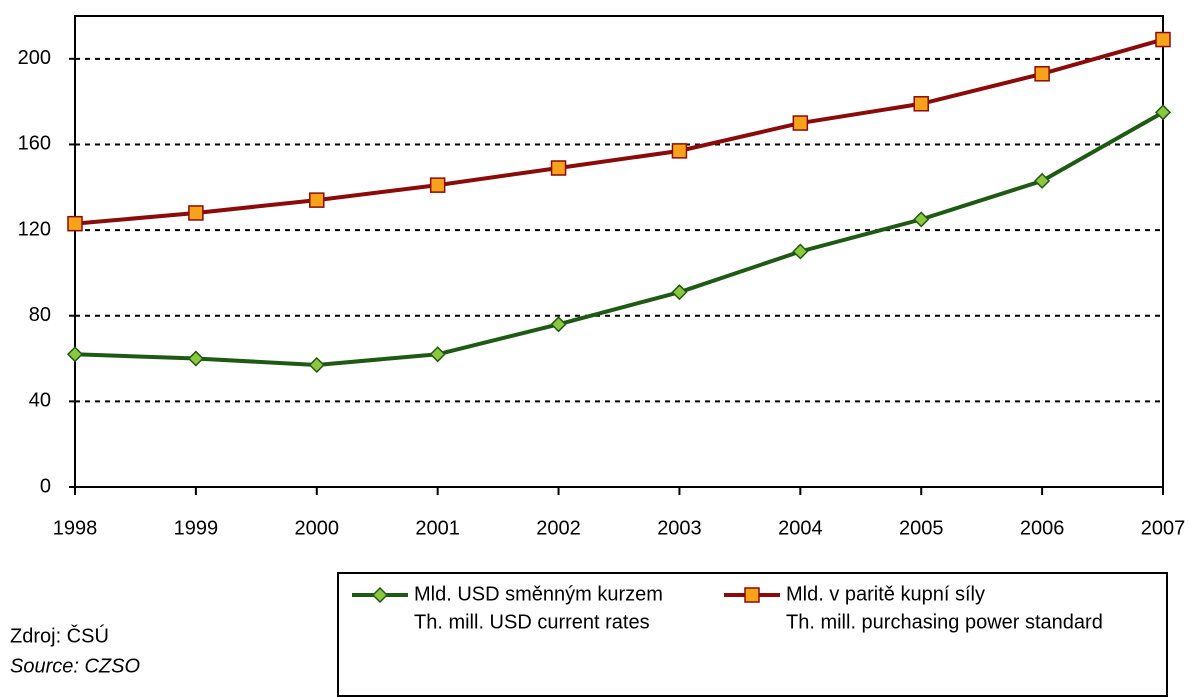 This screenshot has width=1190, height=697. I want to click on x-tick-label: 2005, so click(921, 528).